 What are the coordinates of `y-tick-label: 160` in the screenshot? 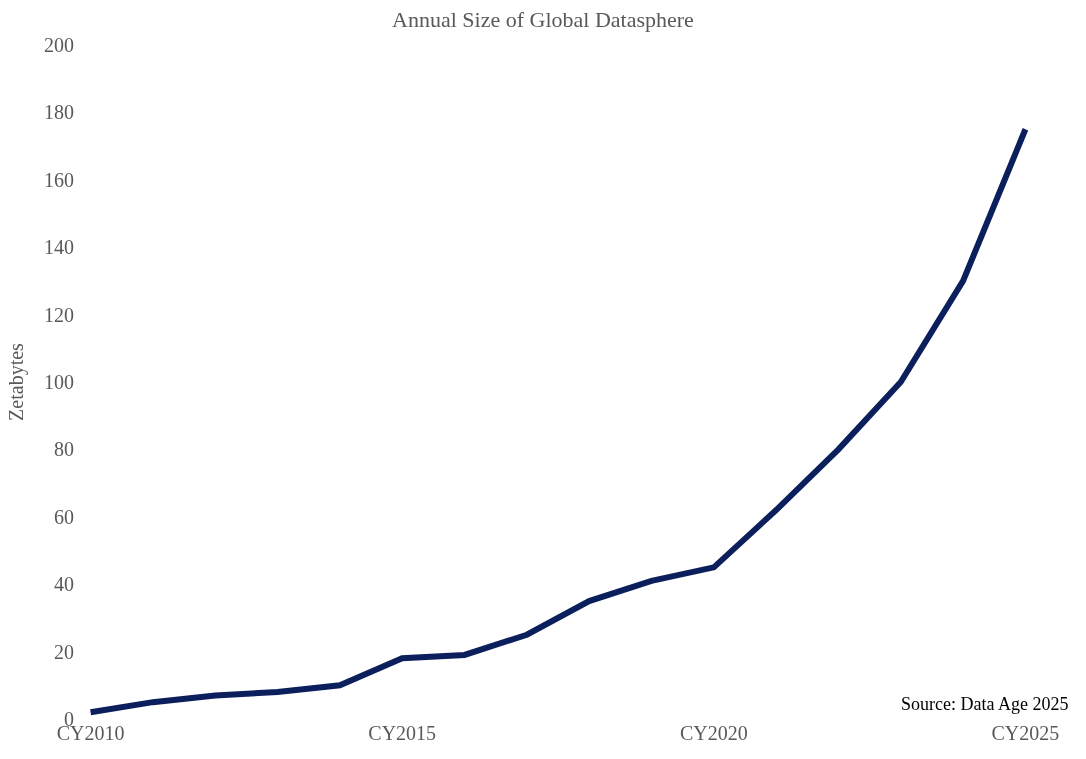 It's located at (59, 179).